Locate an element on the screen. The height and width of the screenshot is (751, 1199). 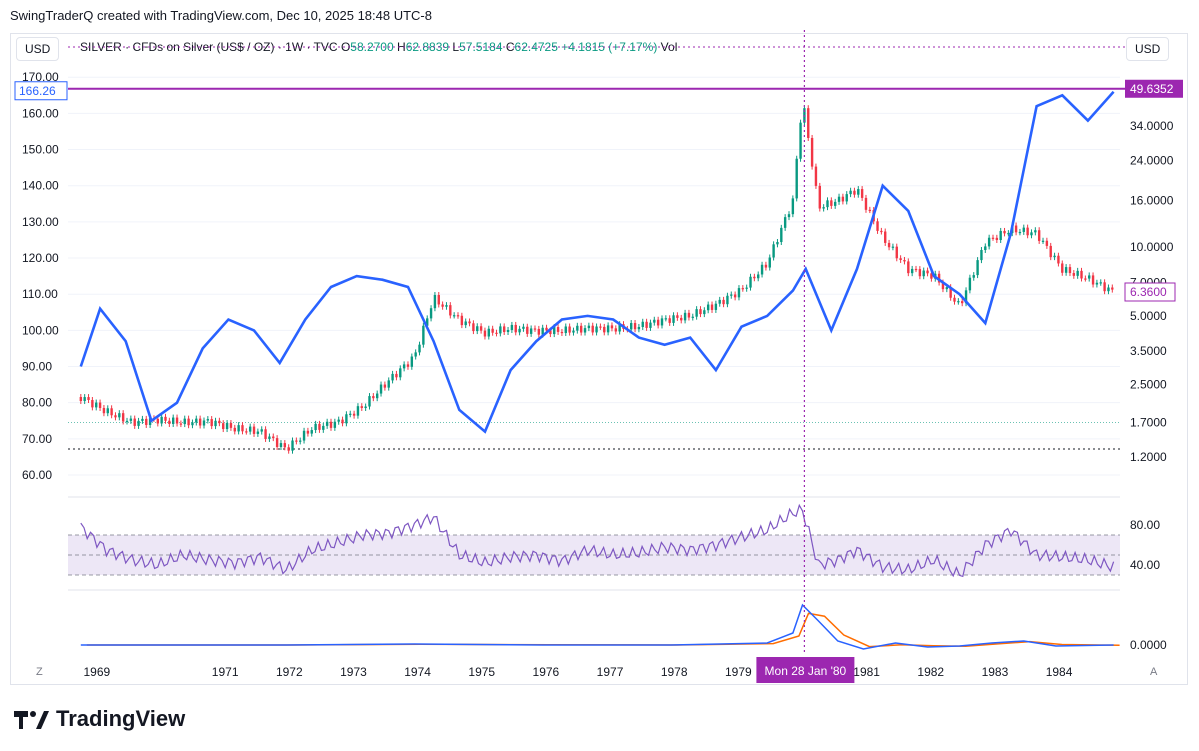
legend-change: +4.1815 (+7.17%) is located at coordinates (609, 47).